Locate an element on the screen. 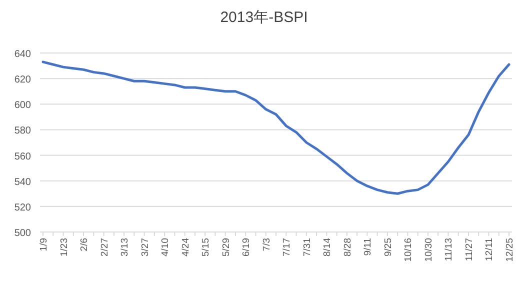 This screenshot has width=528, height=282. x-tick-label: 11/27 is located at coordinates (469, 250).